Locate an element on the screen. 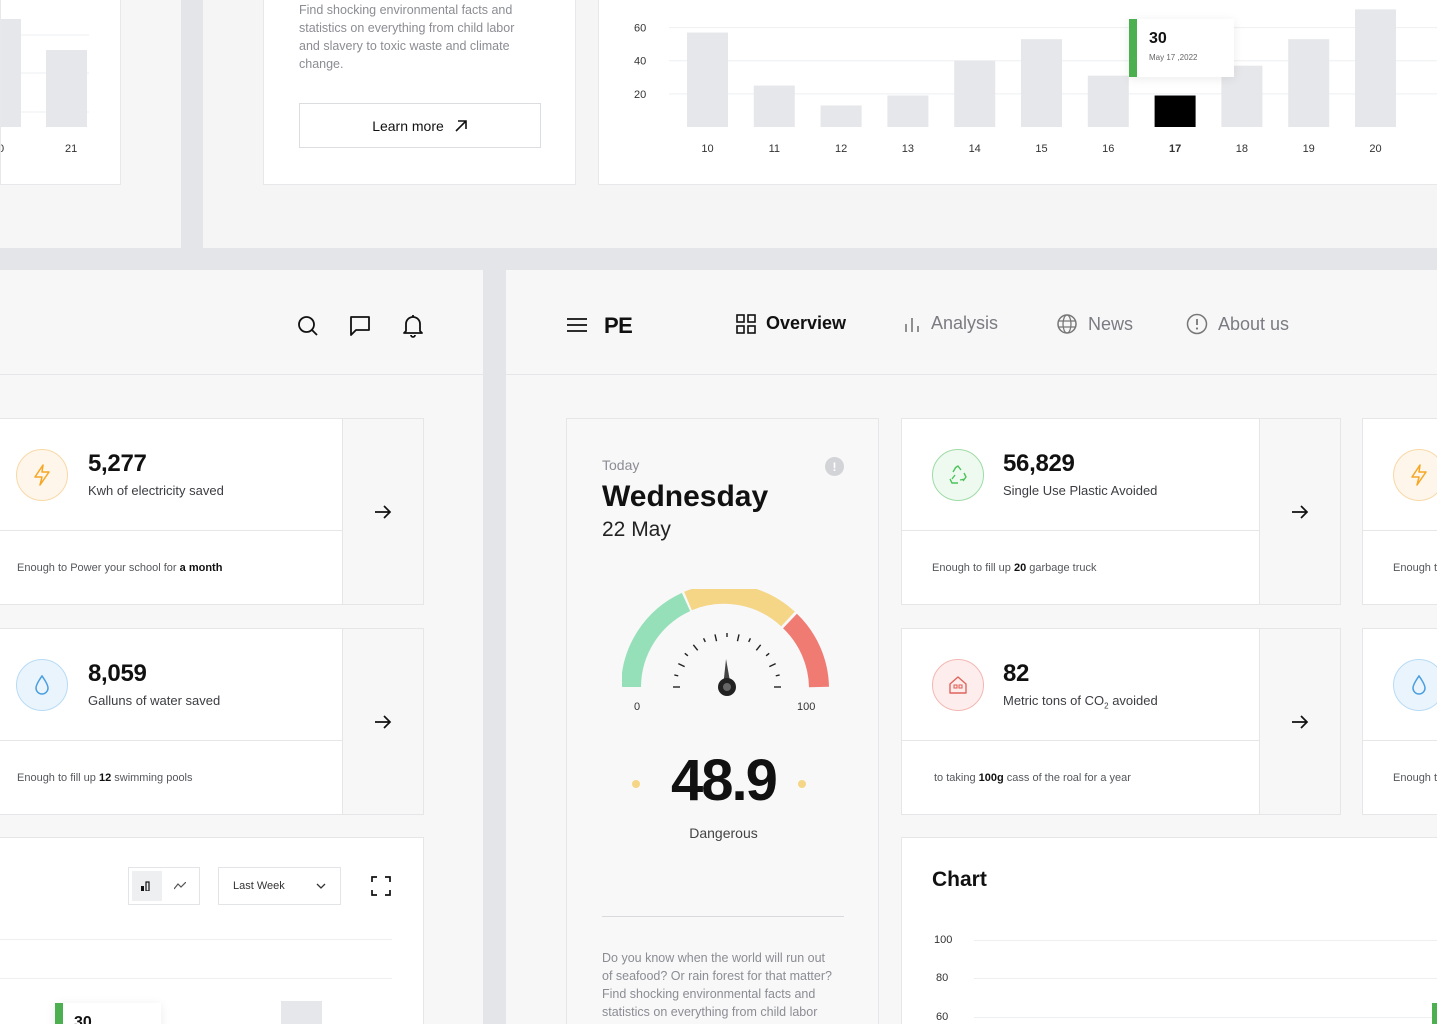  grid-line is located at coordinates (196, 978).